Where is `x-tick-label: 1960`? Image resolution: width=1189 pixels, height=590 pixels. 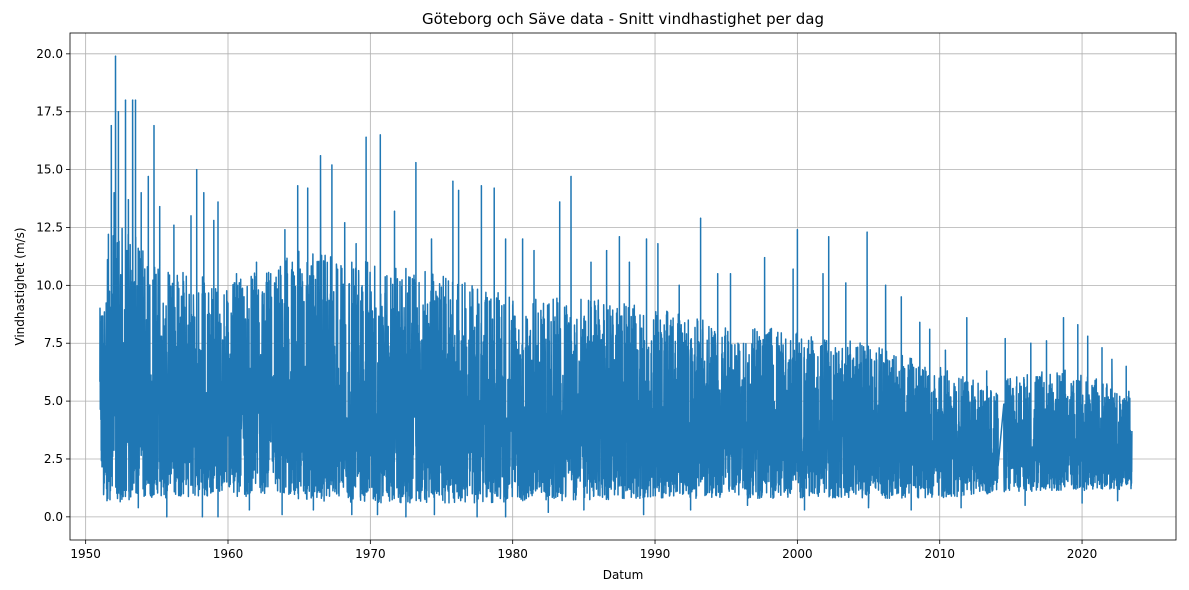 x-tick-label: 1960 is located at coordinates (228, 554).